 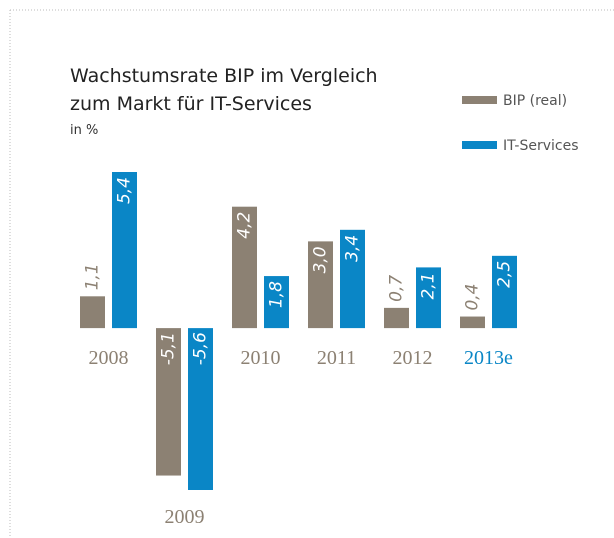 I want to click on value-label: 3,4, so click(x=353, y=248).